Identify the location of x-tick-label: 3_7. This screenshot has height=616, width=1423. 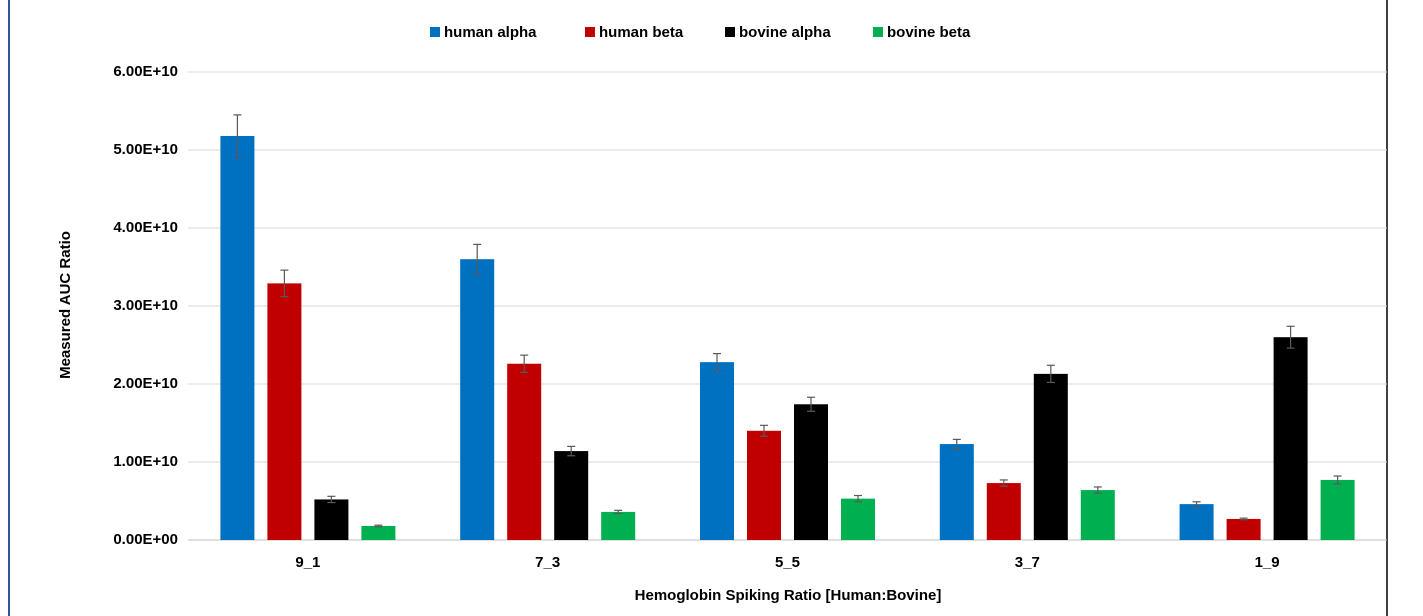
(1027, 562).